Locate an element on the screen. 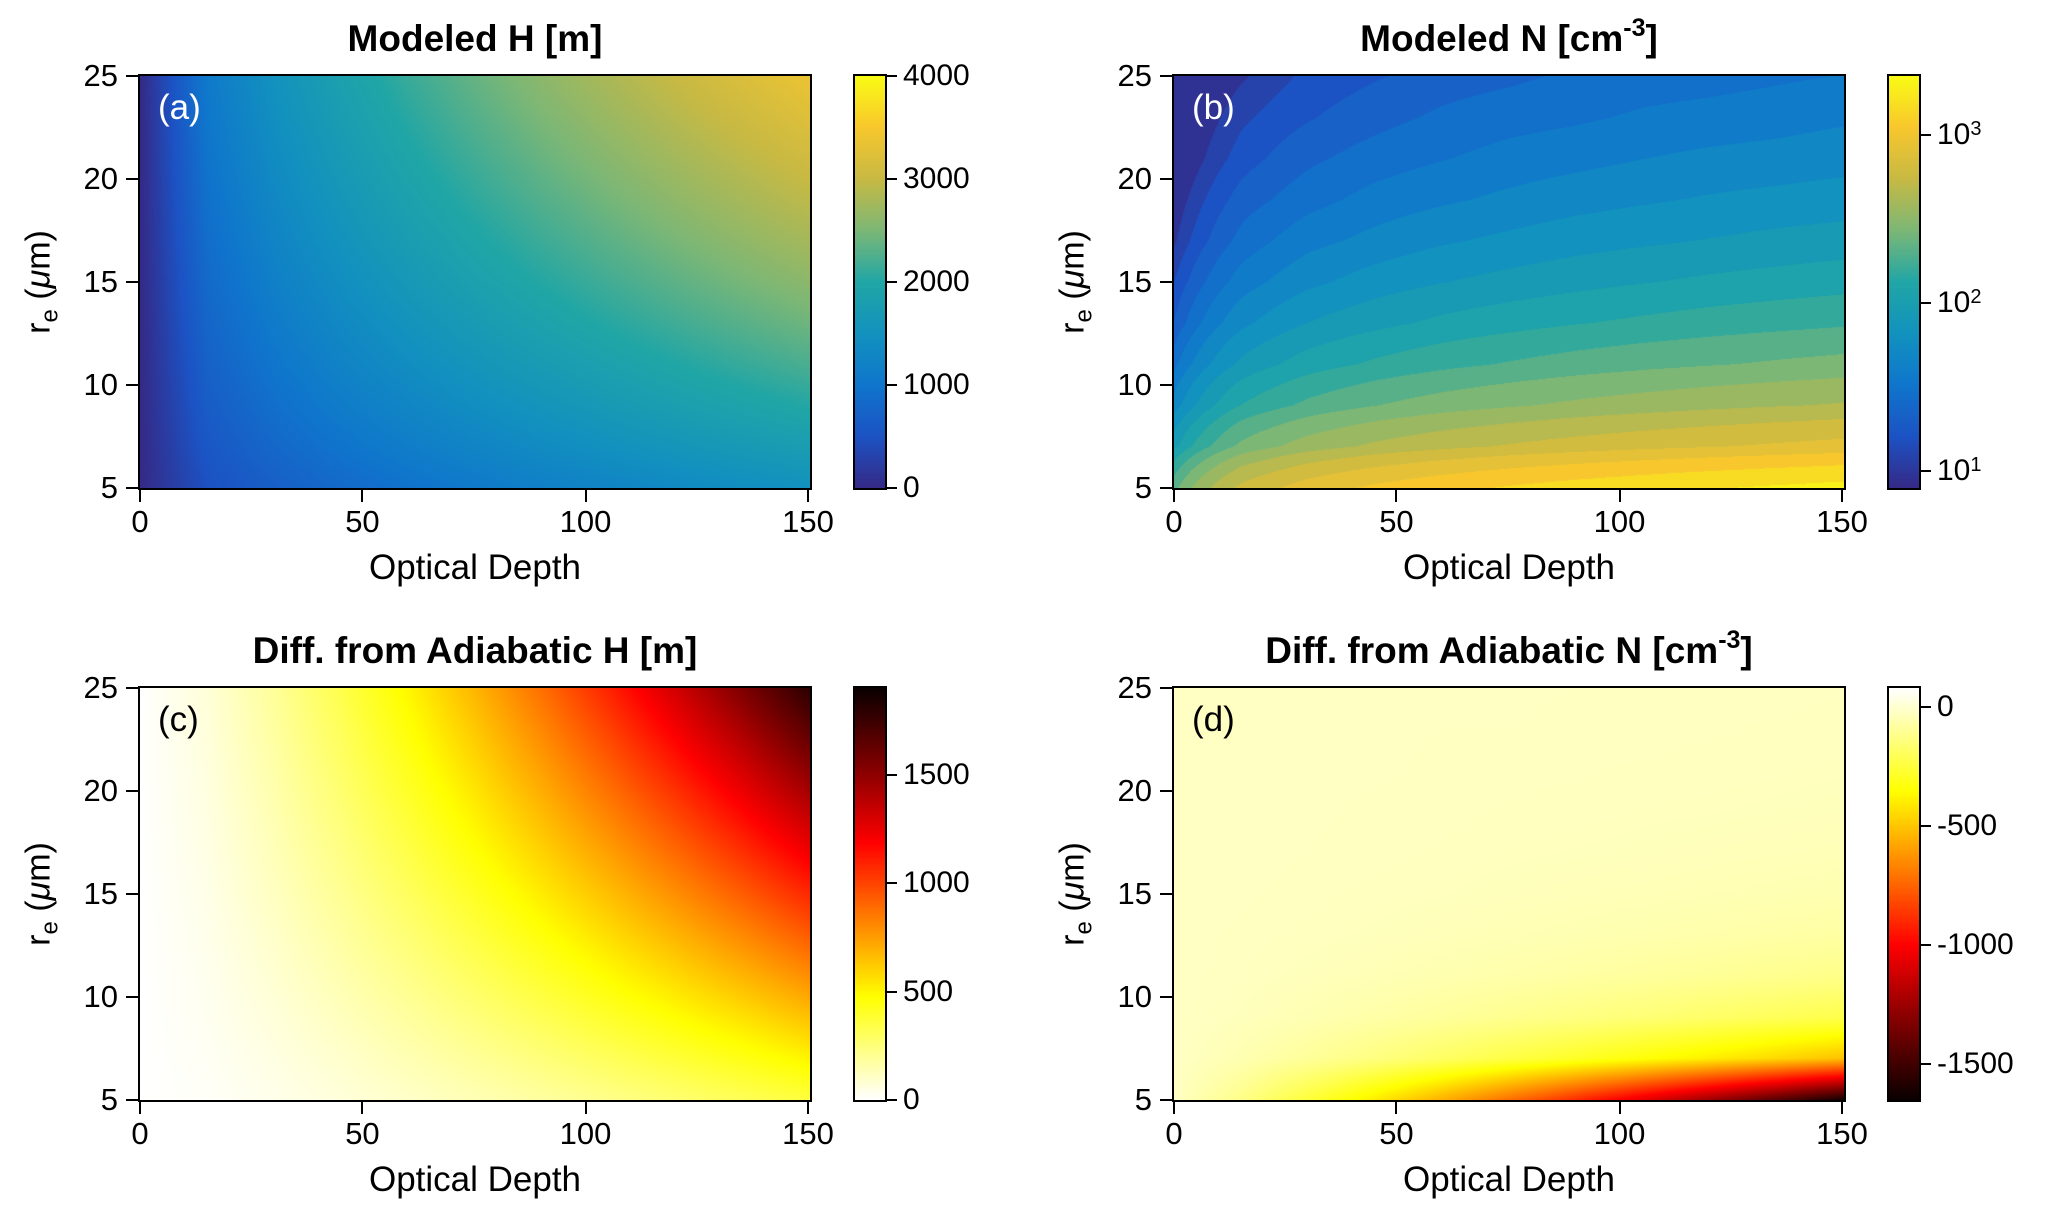  colorbar is located at coordinates (1904, 894).